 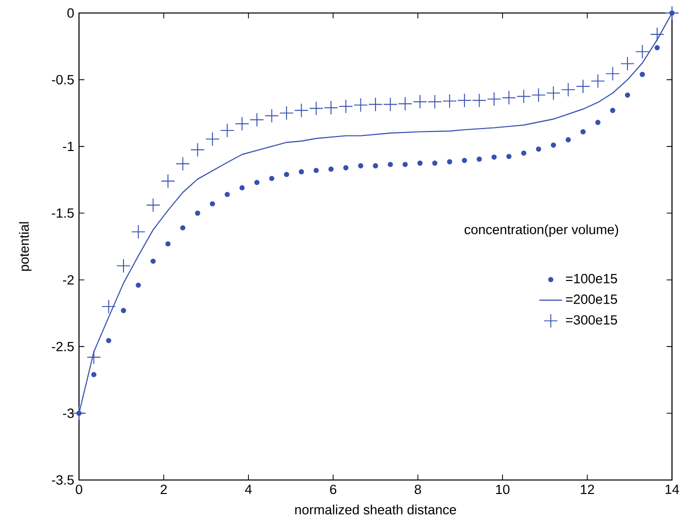 What do you see at coordinates (248, 489) in the screenshot?
I see `x-tick-label: 4` at bounding box center [248, 489].